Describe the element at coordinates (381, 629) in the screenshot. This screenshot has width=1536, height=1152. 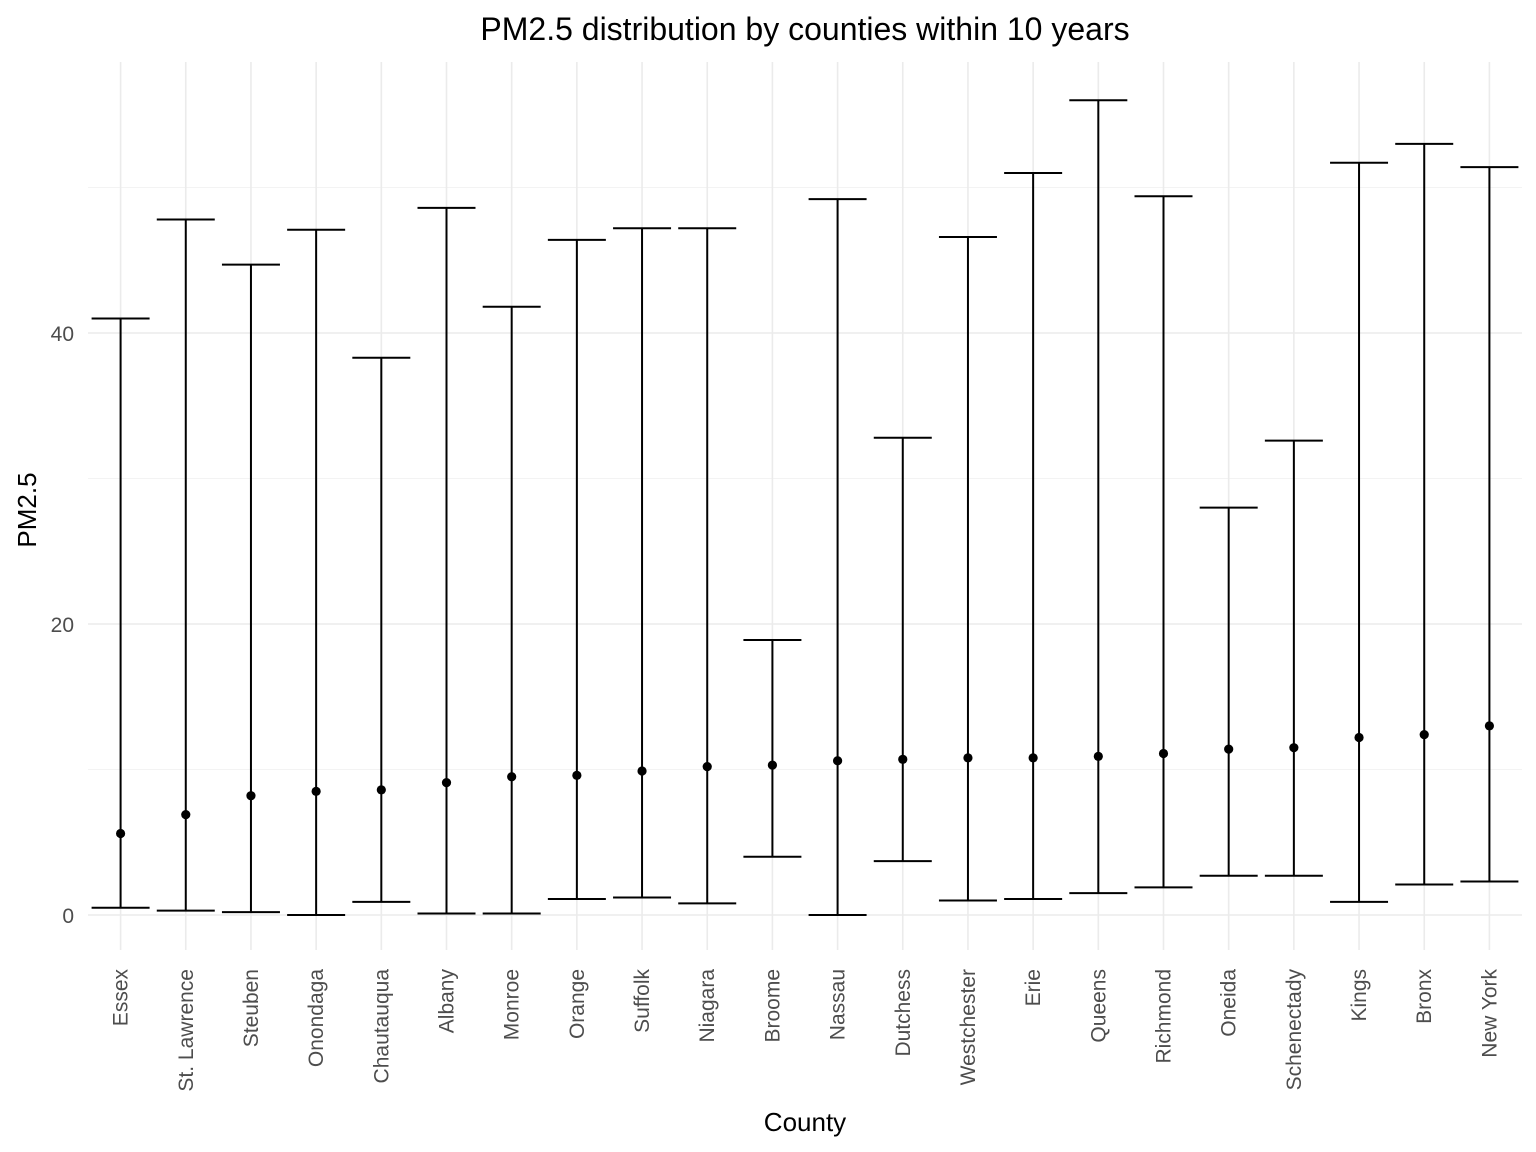
I see `errorbar-chautauqua` at that location.